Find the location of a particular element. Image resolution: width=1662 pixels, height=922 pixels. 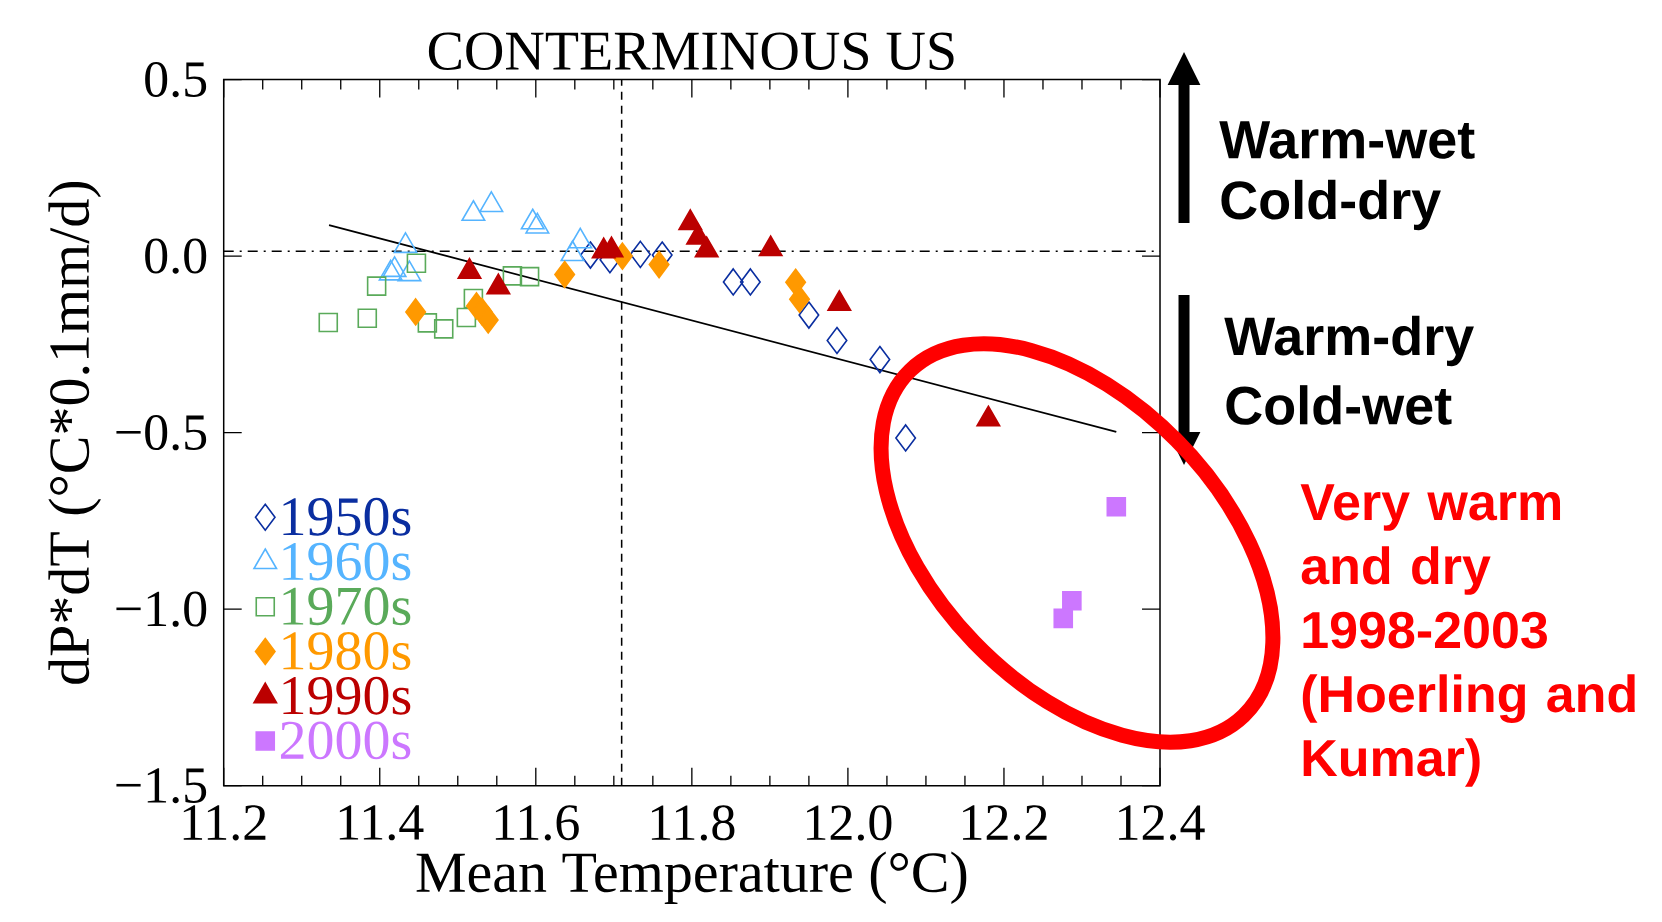

y-tick-label: −1.5 is located at coordinates (161, 786).